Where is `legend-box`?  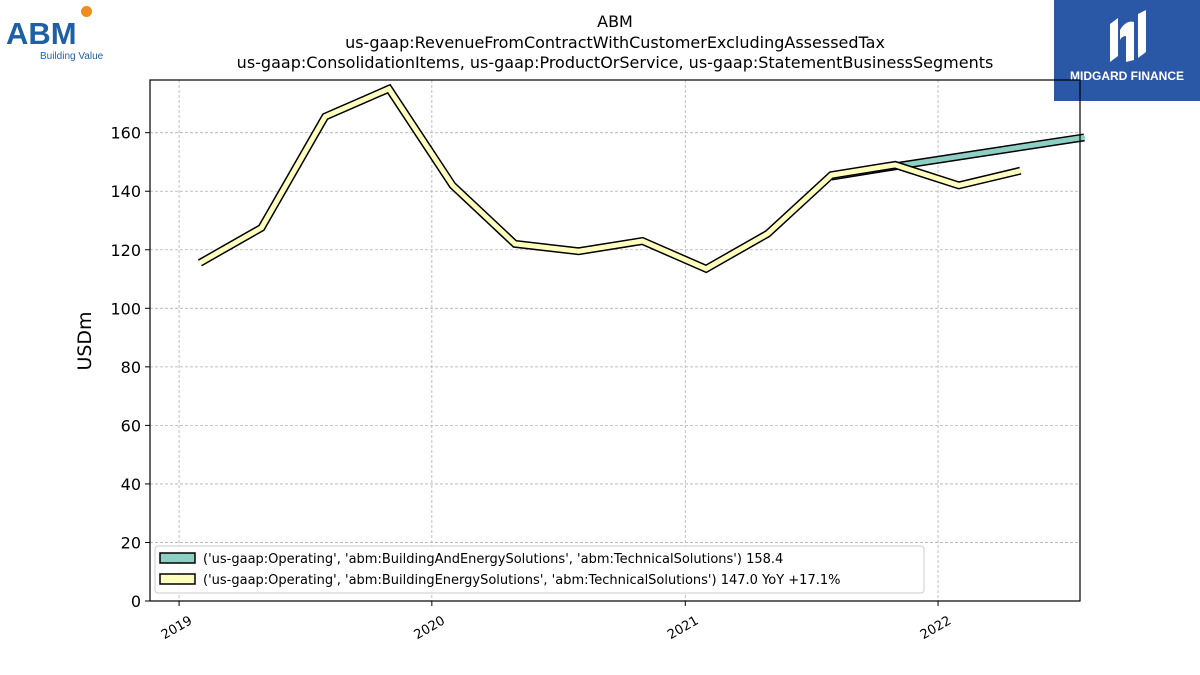 legend-box is located at coordinates (539, 569).